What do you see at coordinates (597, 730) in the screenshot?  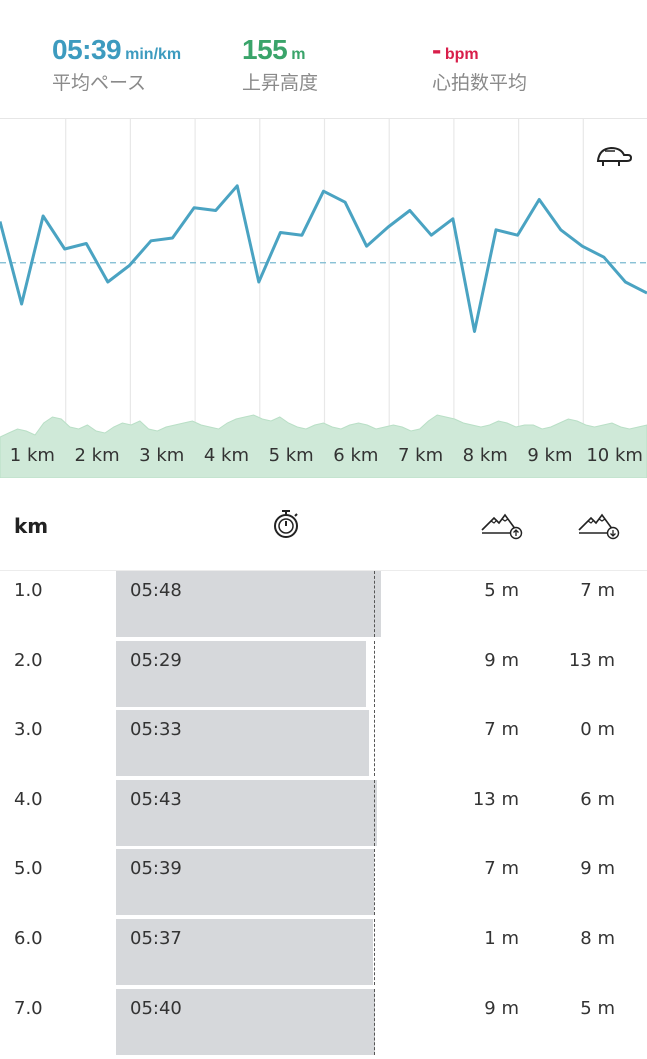 I see `split-descent: 0 m` at bounding box center [597, 730].